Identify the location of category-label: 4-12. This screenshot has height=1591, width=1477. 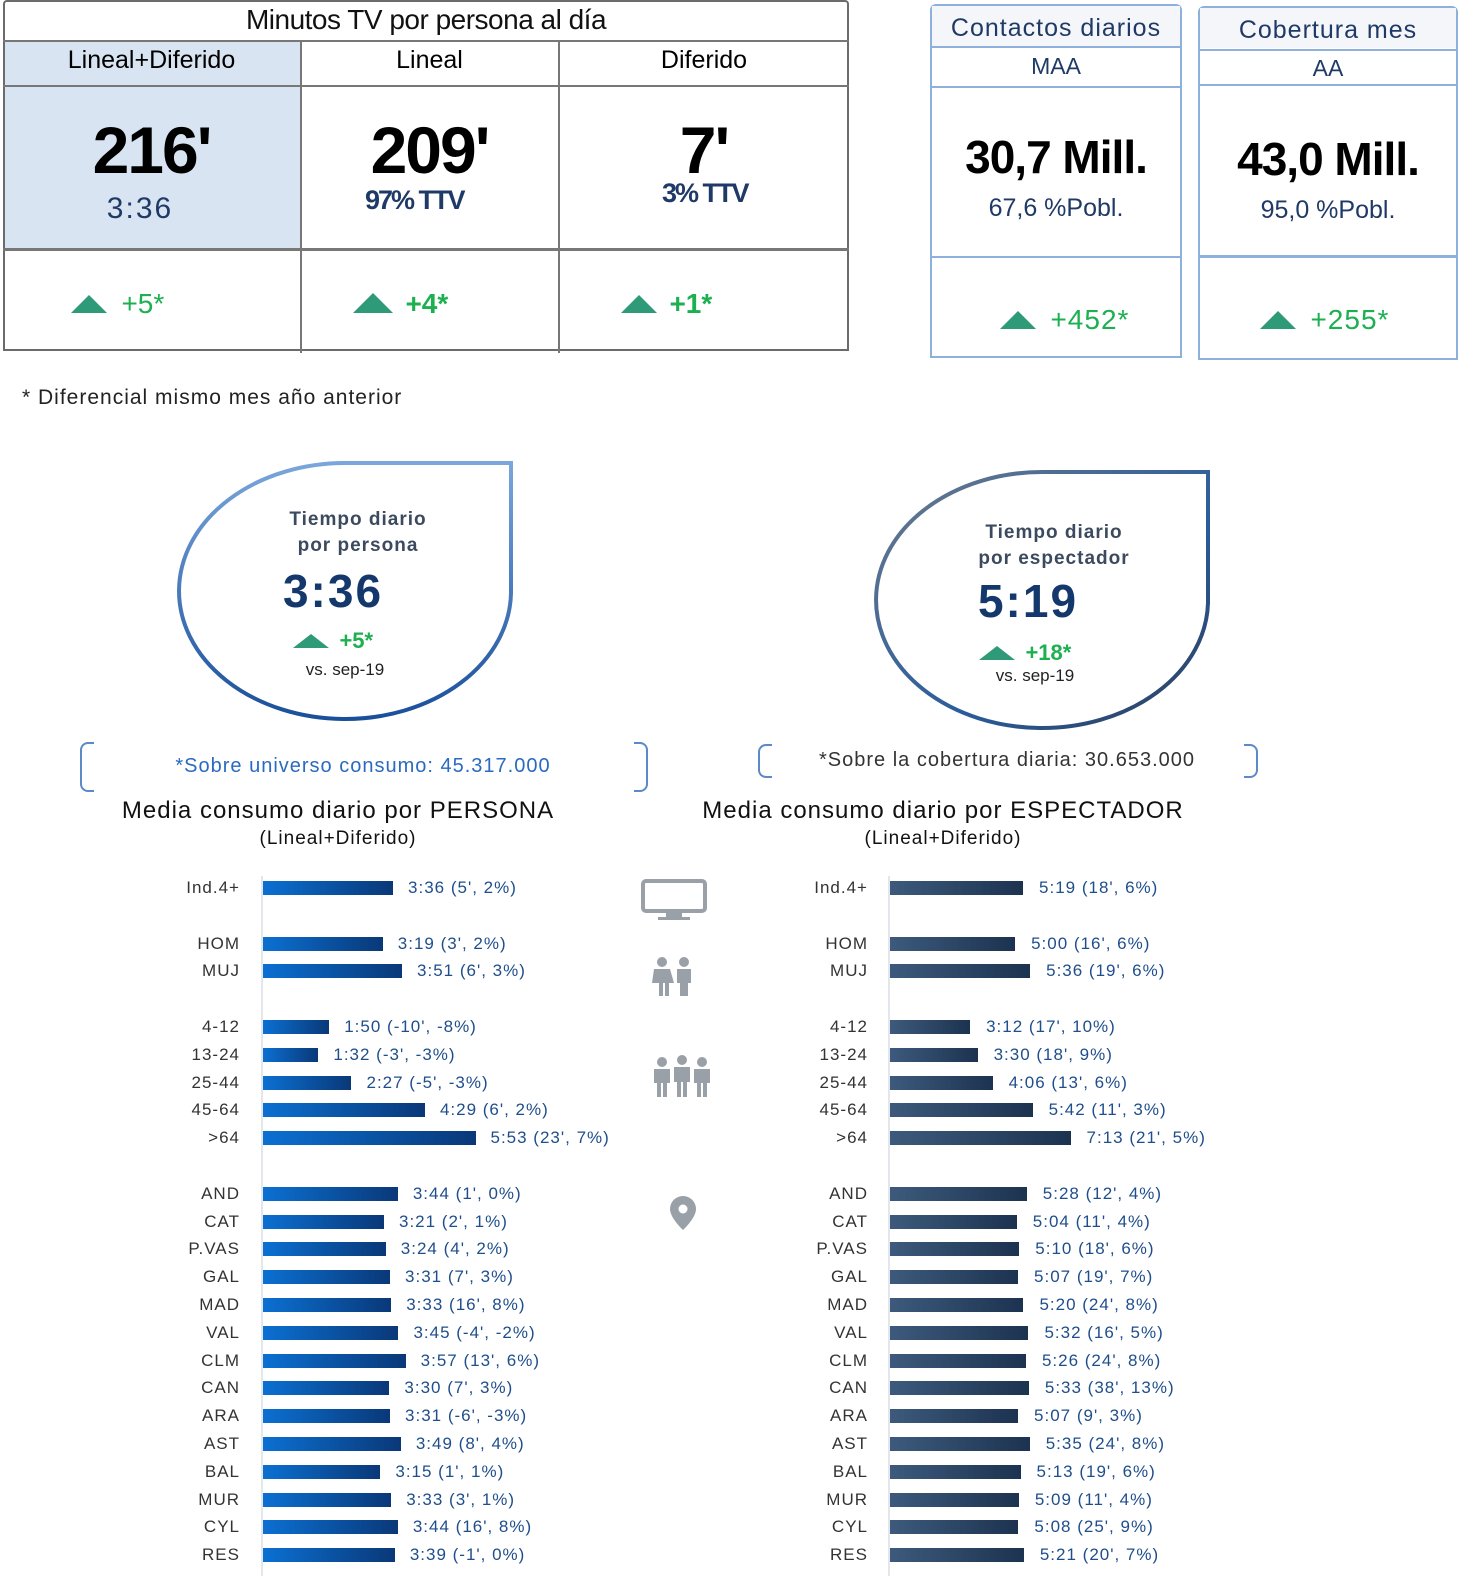
(220, 1026).